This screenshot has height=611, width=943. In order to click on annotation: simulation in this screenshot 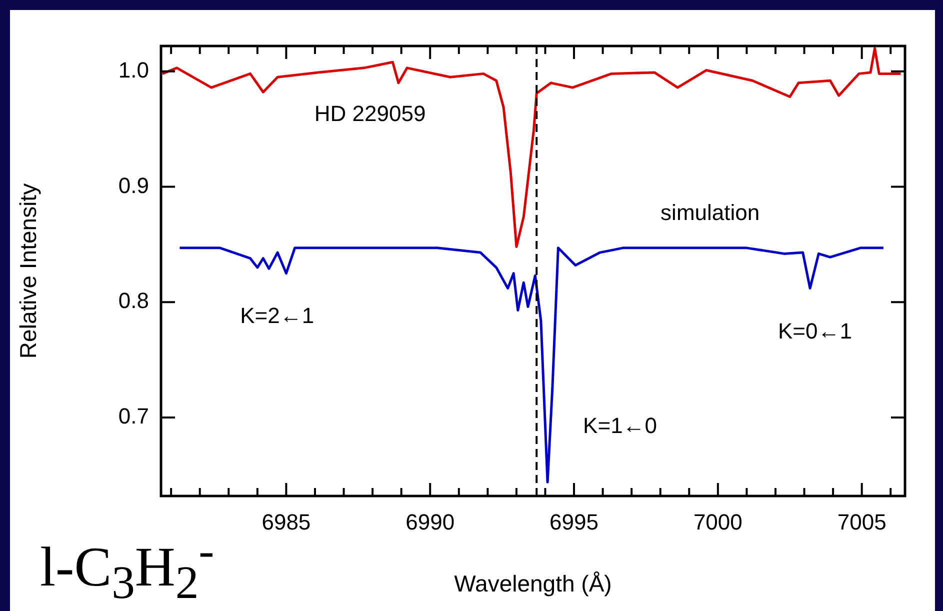, I will do `click(710, 212)`.